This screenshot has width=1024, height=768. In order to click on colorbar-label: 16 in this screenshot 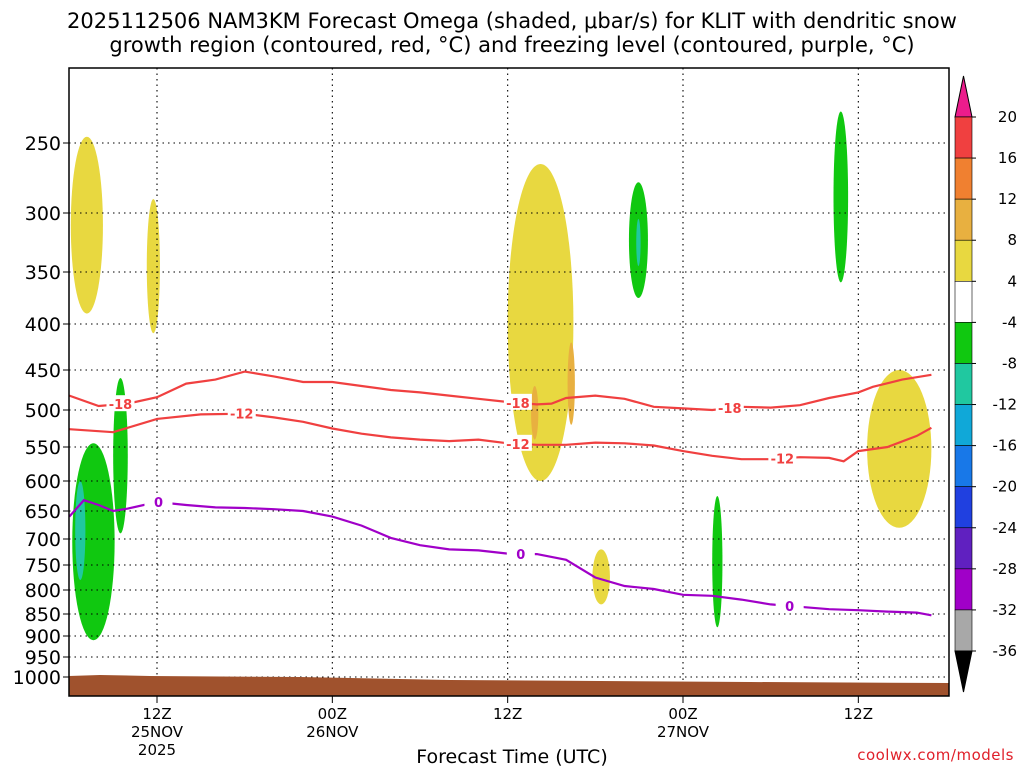, I will do `click(1007, 158)`.